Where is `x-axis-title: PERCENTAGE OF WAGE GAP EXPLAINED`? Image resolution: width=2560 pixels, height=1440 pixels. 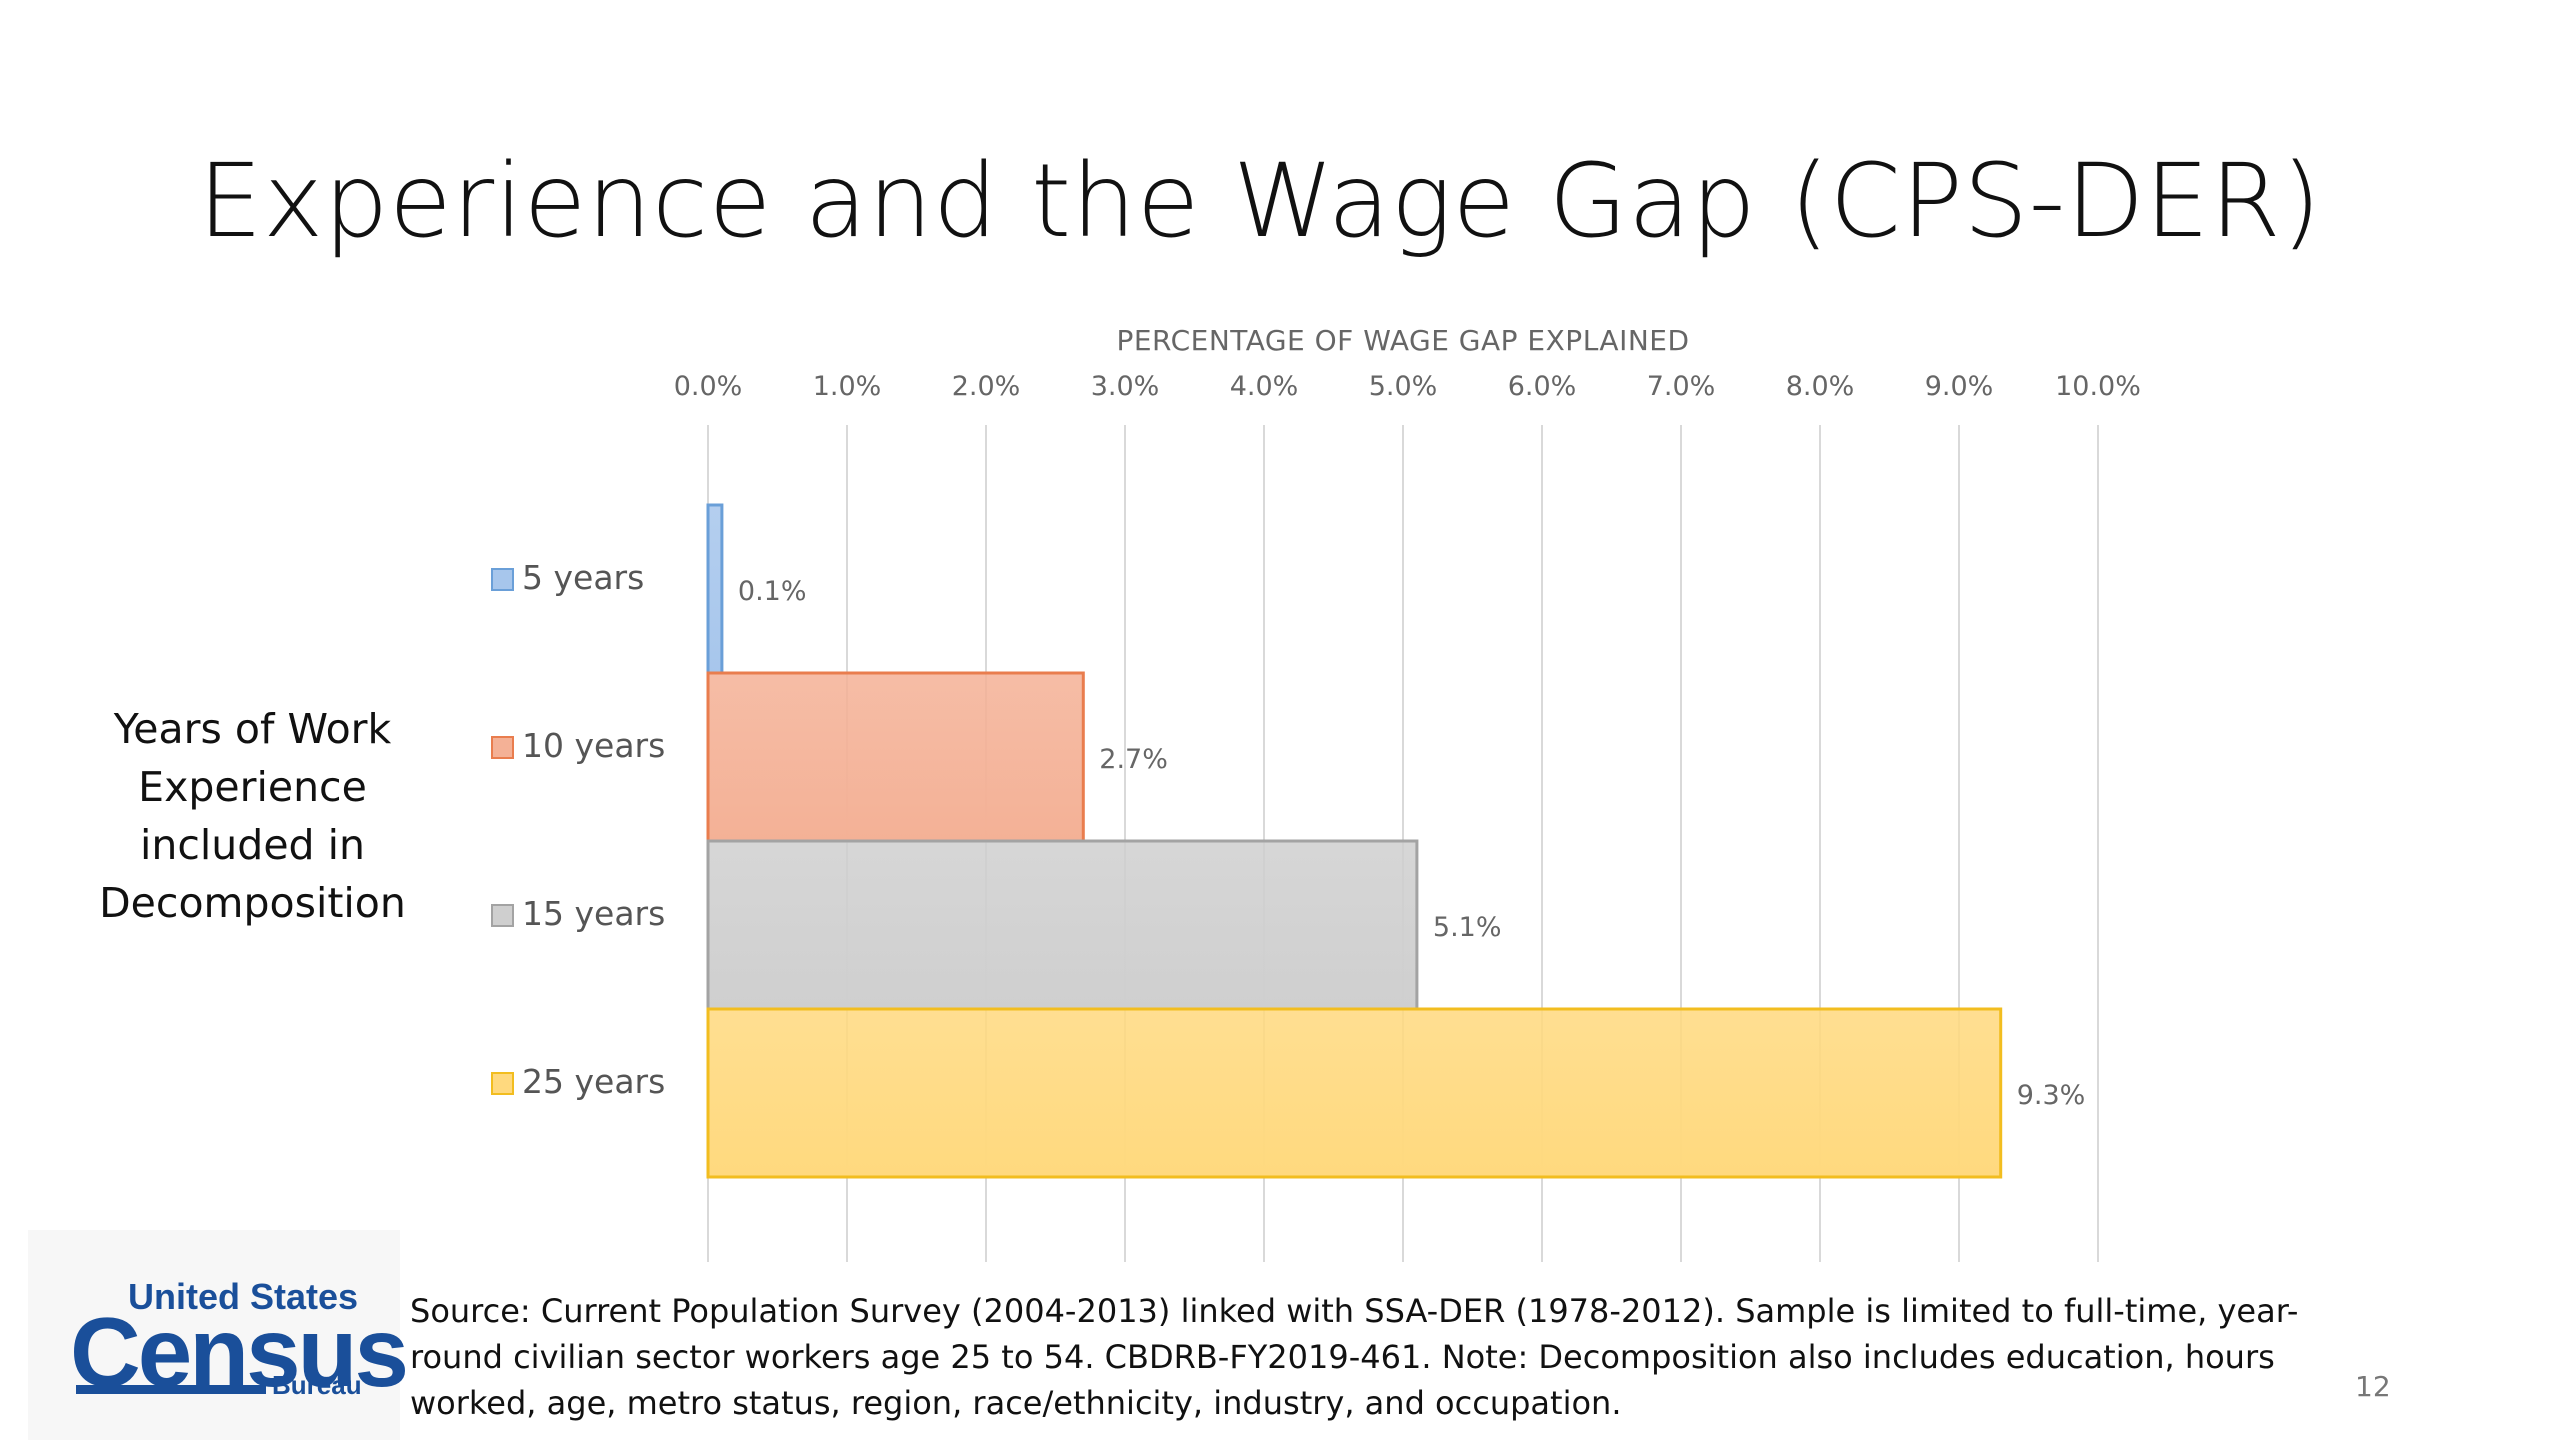 x-axis-title: PERCENTAGE OF WAGE GAP EXPLAINED is located at coordinates (1402, 340).